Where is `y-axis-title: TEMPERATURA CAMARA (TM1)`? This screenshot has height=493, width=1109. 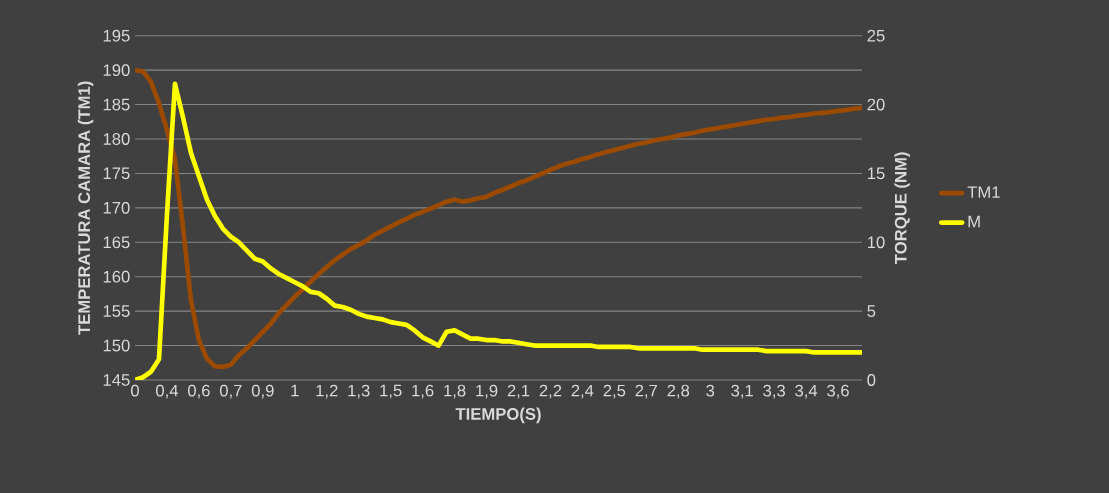
y-axis-title: TEMPERATURA CAMARA (TM1) is located at coordinates (85, 208).